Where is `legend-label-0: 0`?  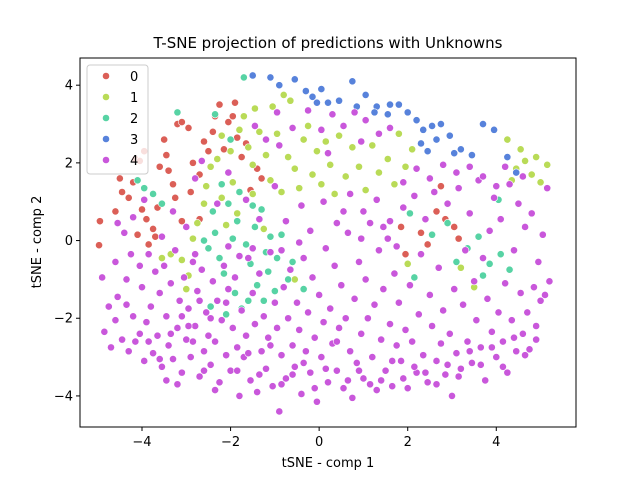
legend-label-0: 0 is located at coordinates (134, 77).